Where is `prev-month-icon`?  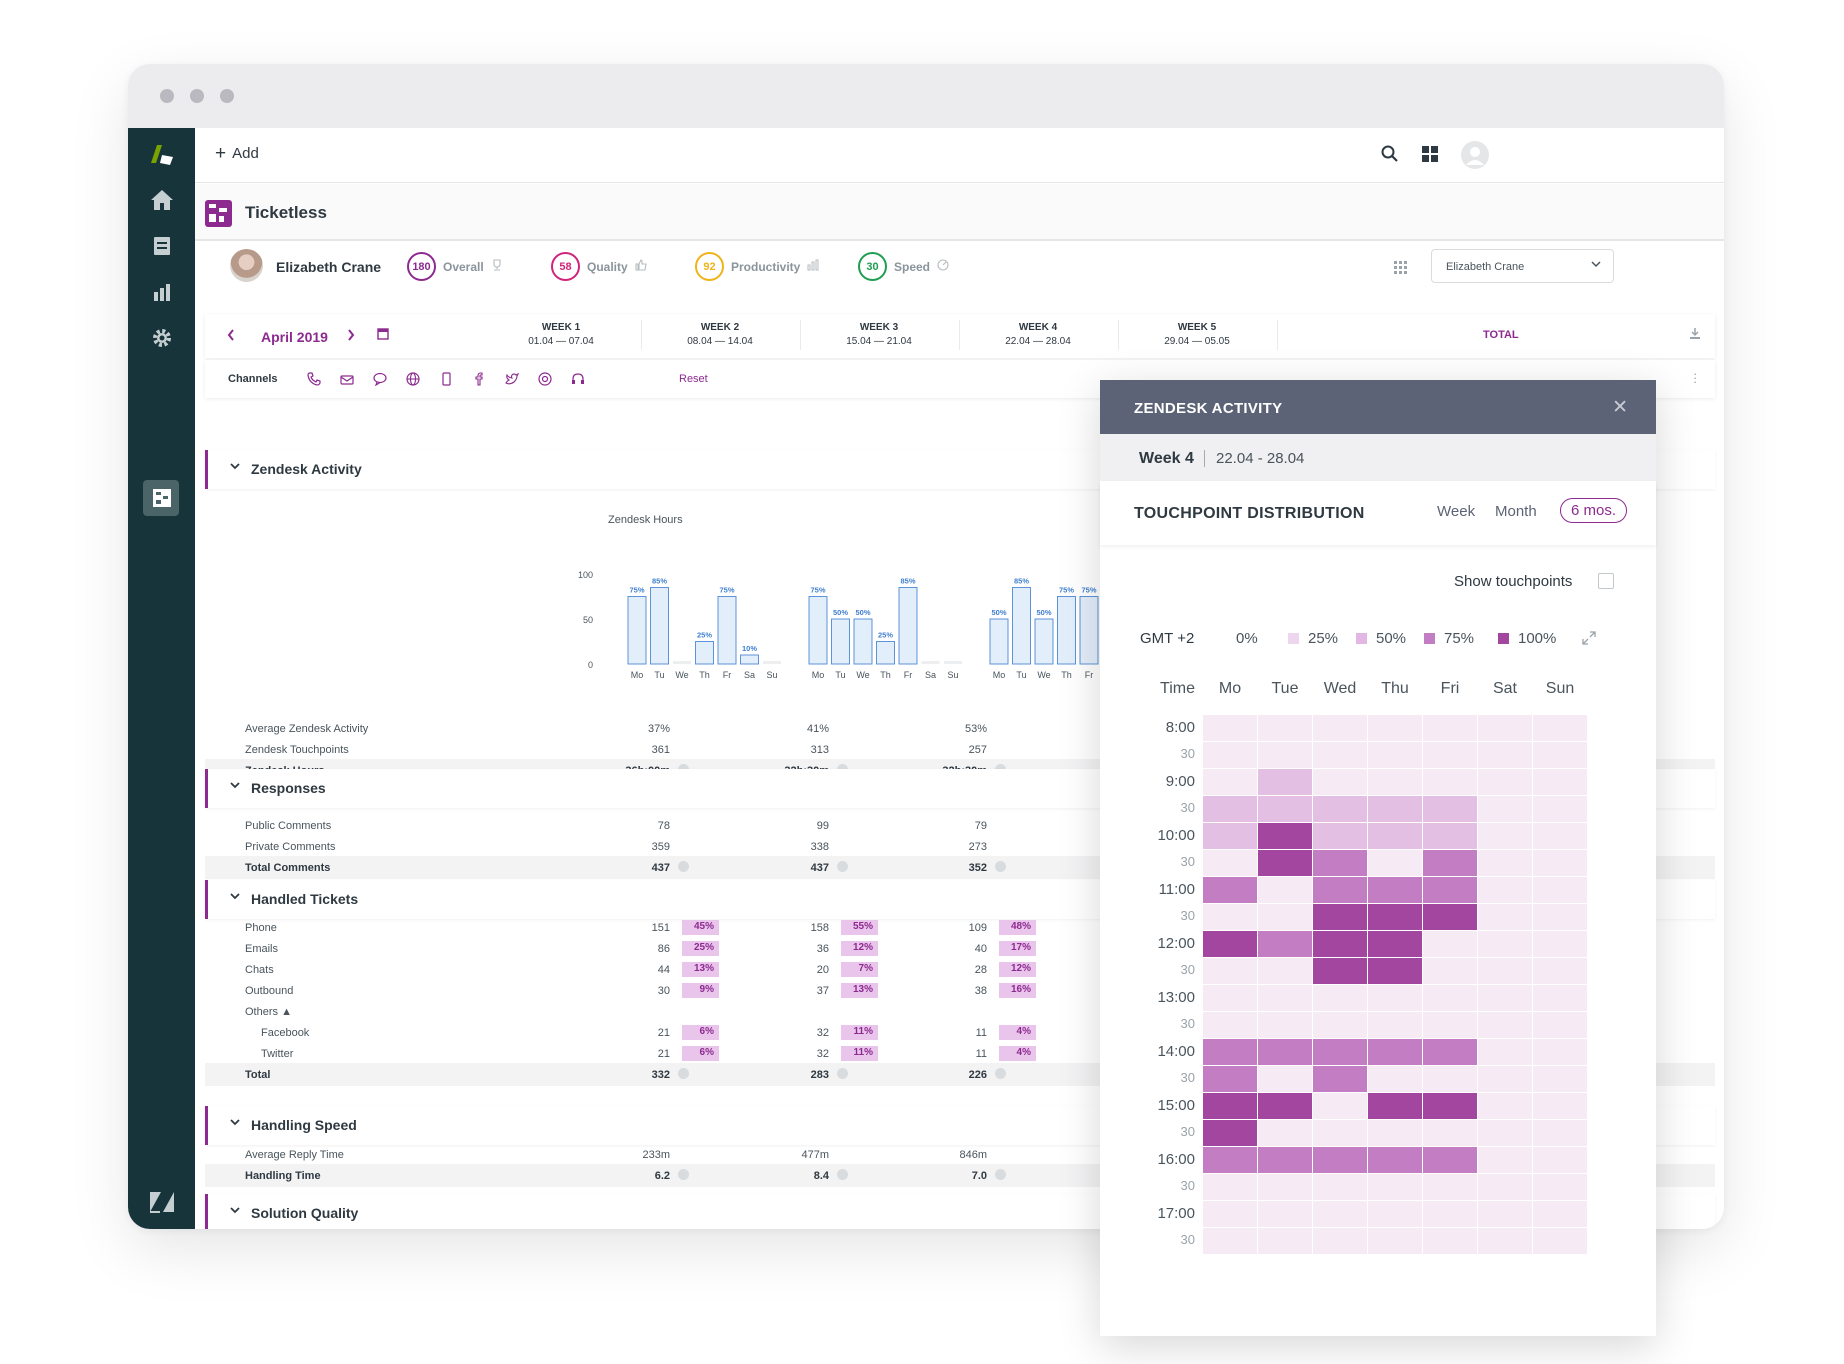
prev-month-icon is located at coordinates (231, 337).